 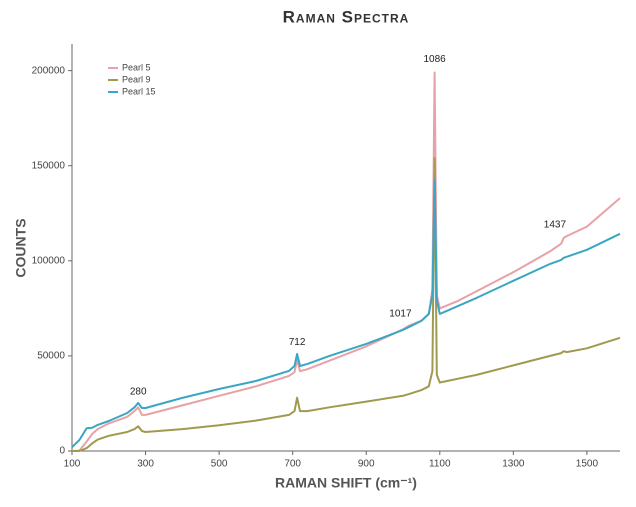 What do you see at coordinates (49, 260) in the screenshot?
I see `y-tick-label: 100000` at bounding box center [49, 260].